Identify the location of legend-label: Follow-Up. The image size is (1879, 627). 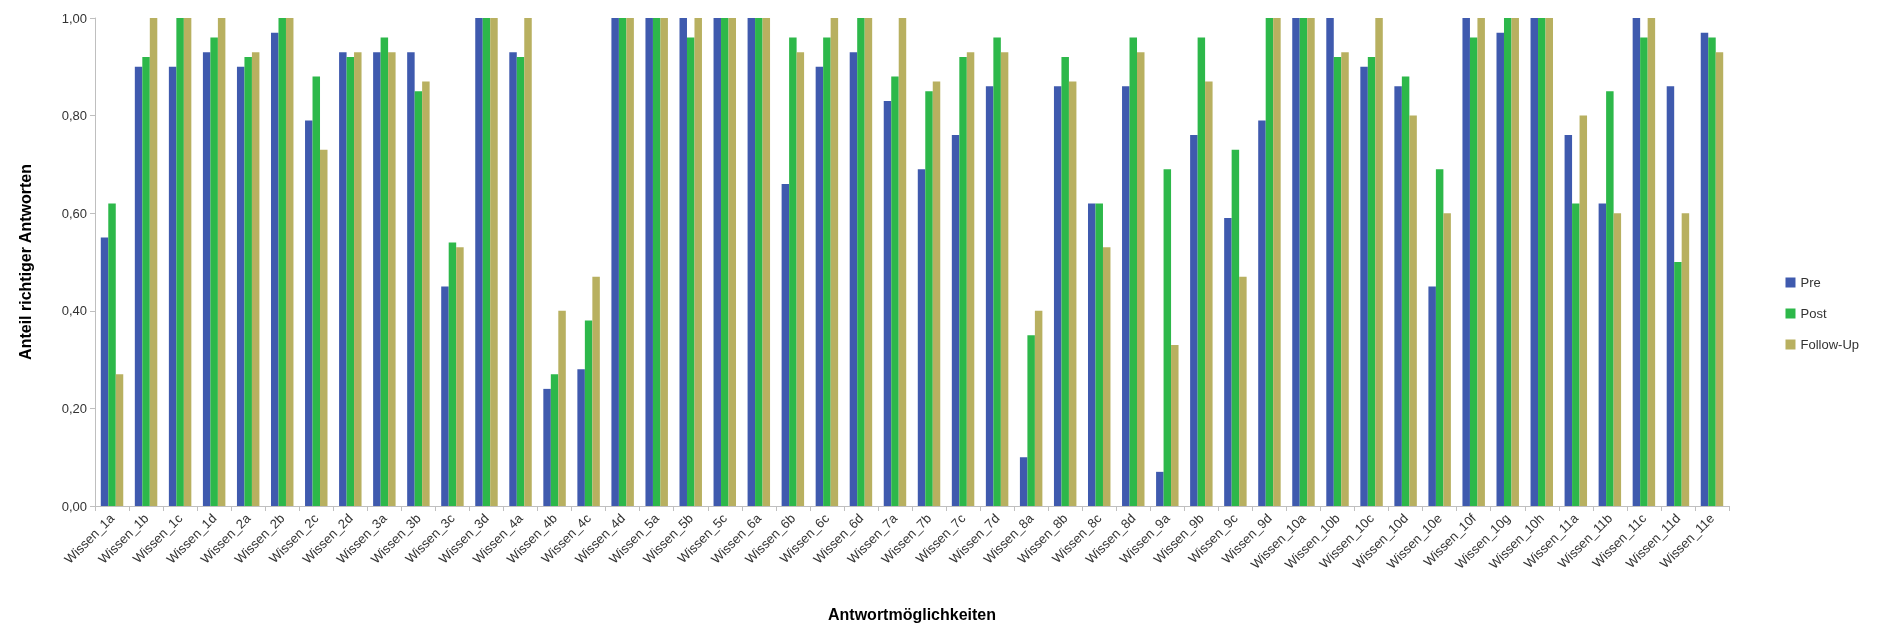
(1829, 344).